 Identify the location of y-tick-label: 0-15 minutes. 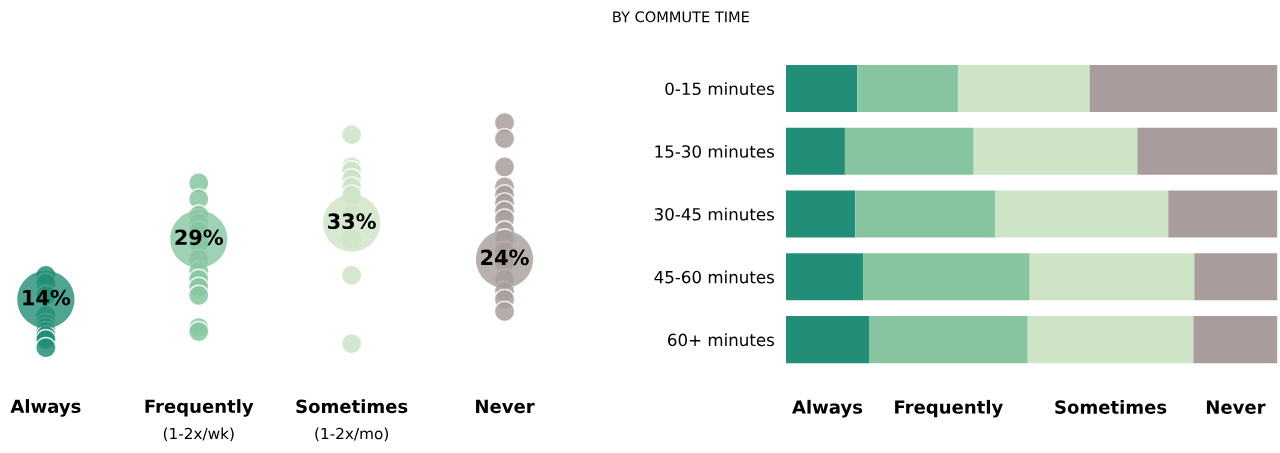
(719, 89).